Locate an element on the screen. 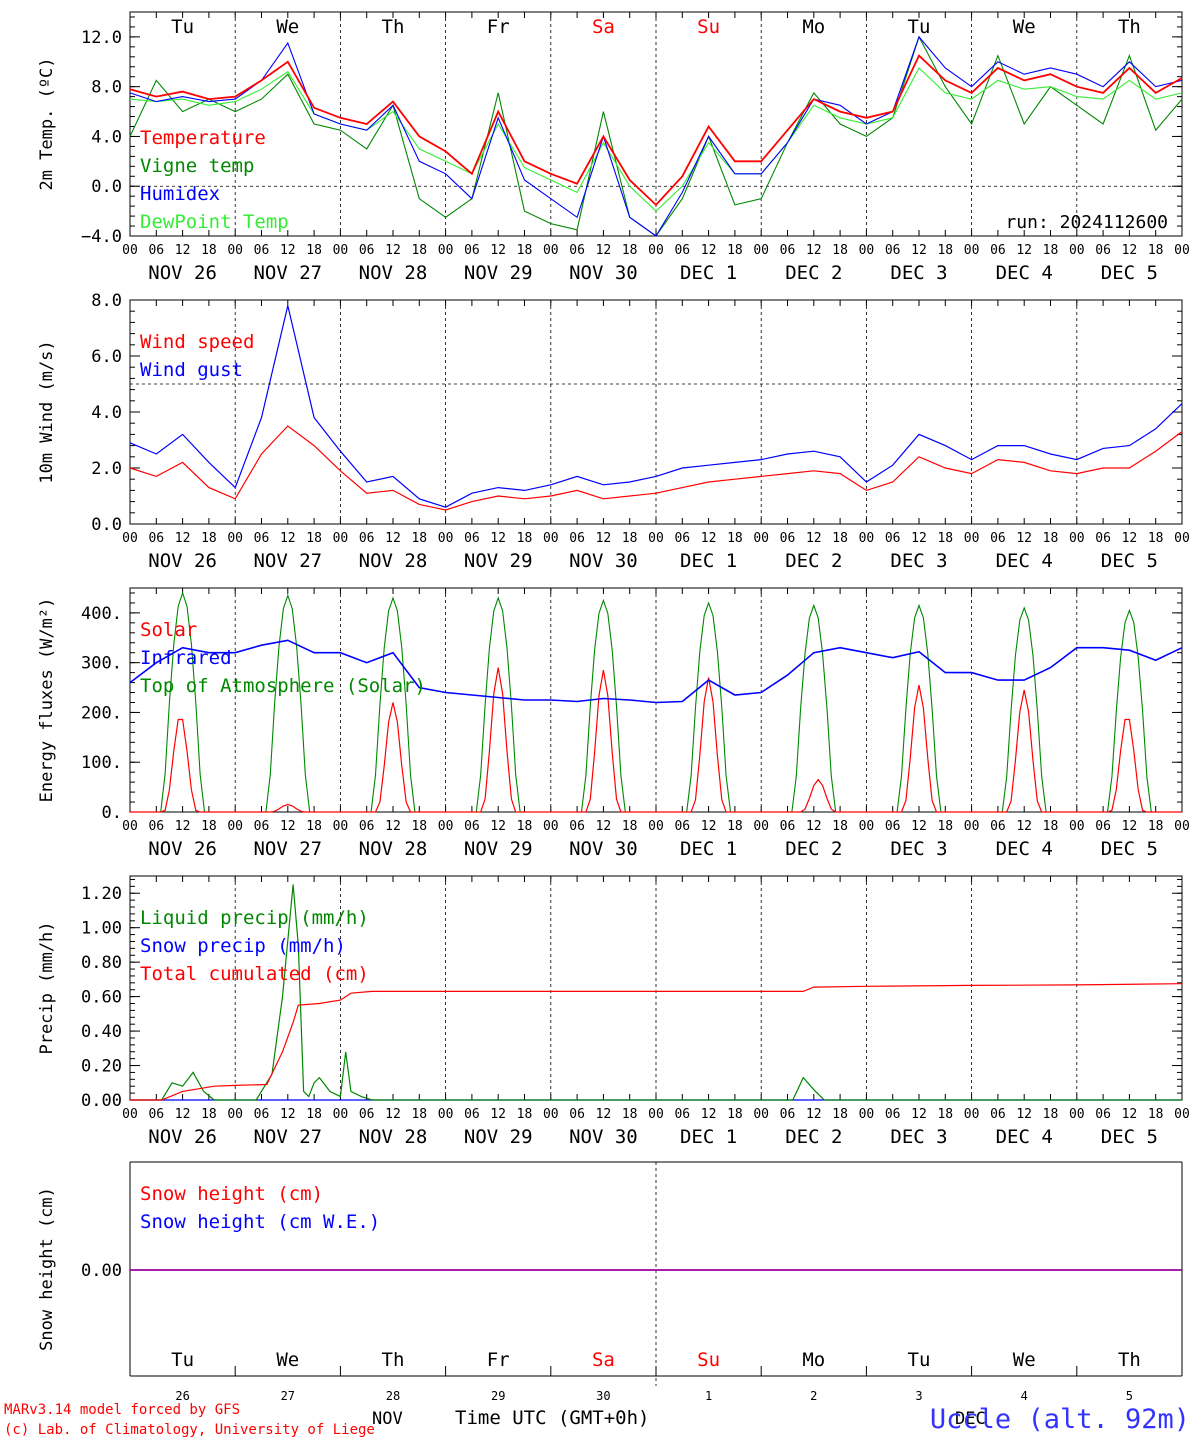 The width and height of the screenshot is (1194, 1440). plot-frame is located at coordinates (656, 412).